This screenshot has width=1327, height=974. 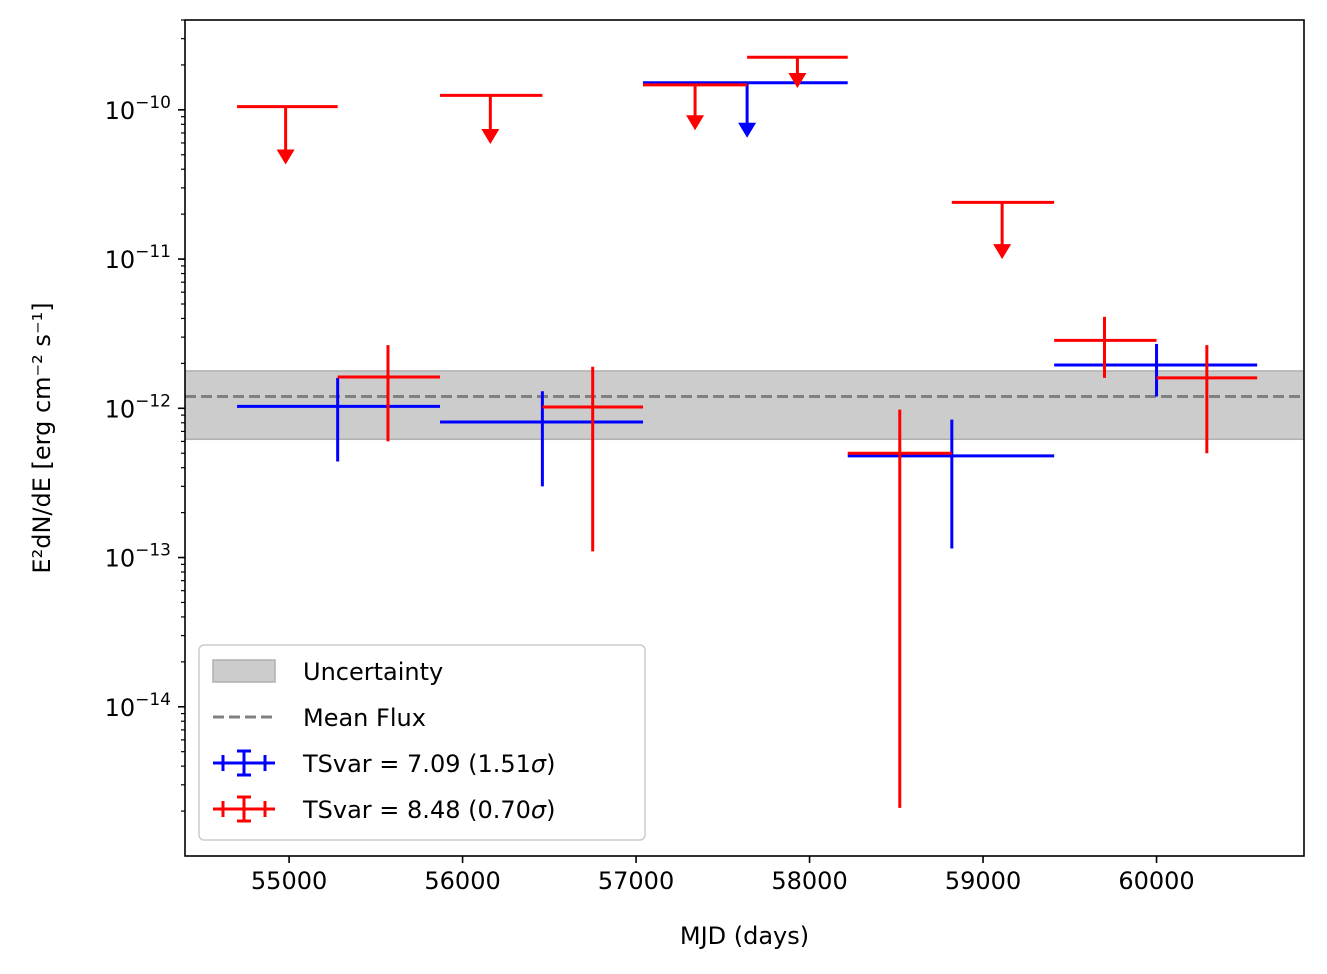 What do you see at coordinates (153, 401) in the screenshot?
I see `y-tick-exponent: −12` at bounding box center [153, 401].